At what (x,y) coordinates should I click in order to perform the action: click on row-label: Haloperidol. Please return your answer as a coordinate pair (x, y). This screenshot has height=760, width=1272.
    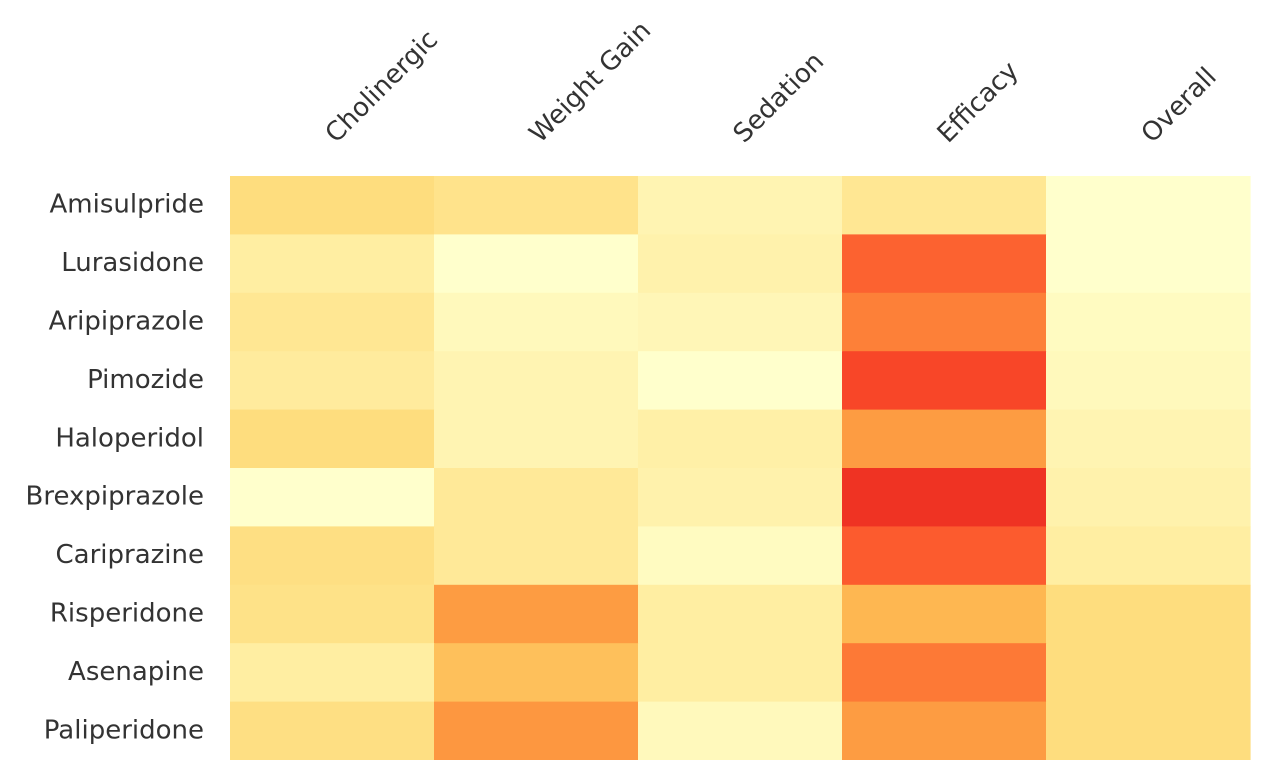
    Looking at the image, I should click on (129, 438).